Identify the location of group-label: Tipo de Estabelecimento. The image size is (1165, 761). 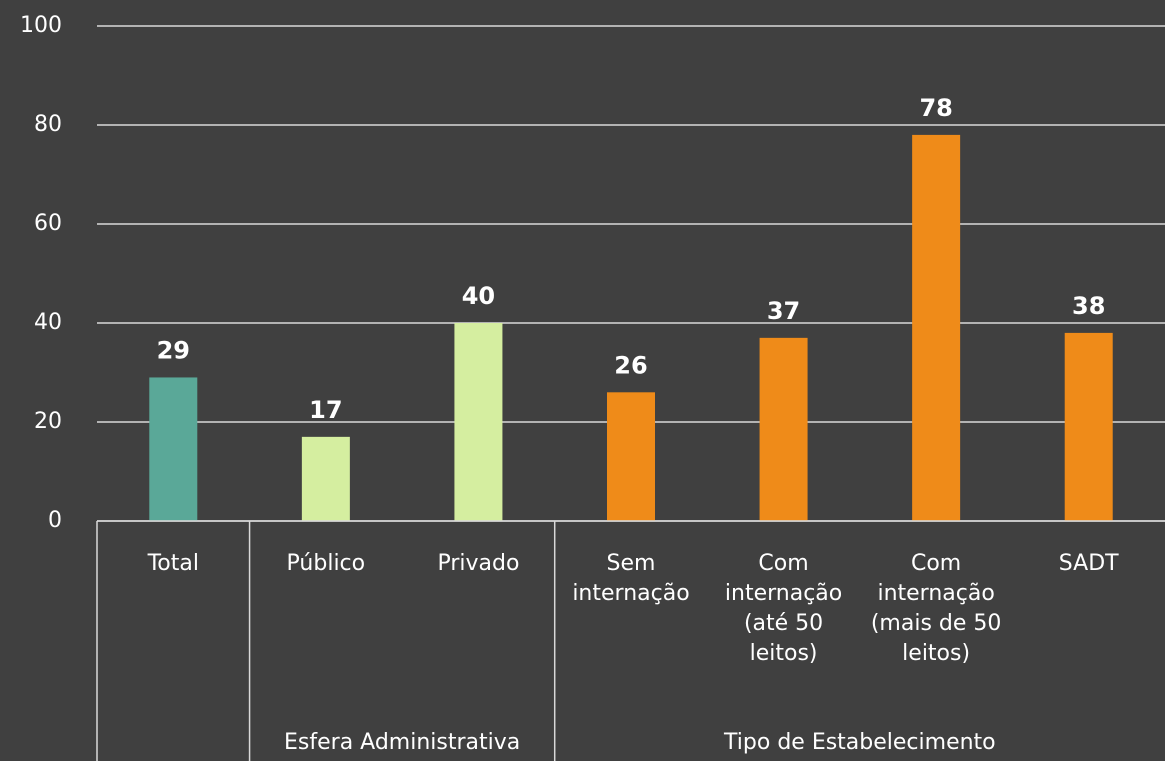
(860, 742).